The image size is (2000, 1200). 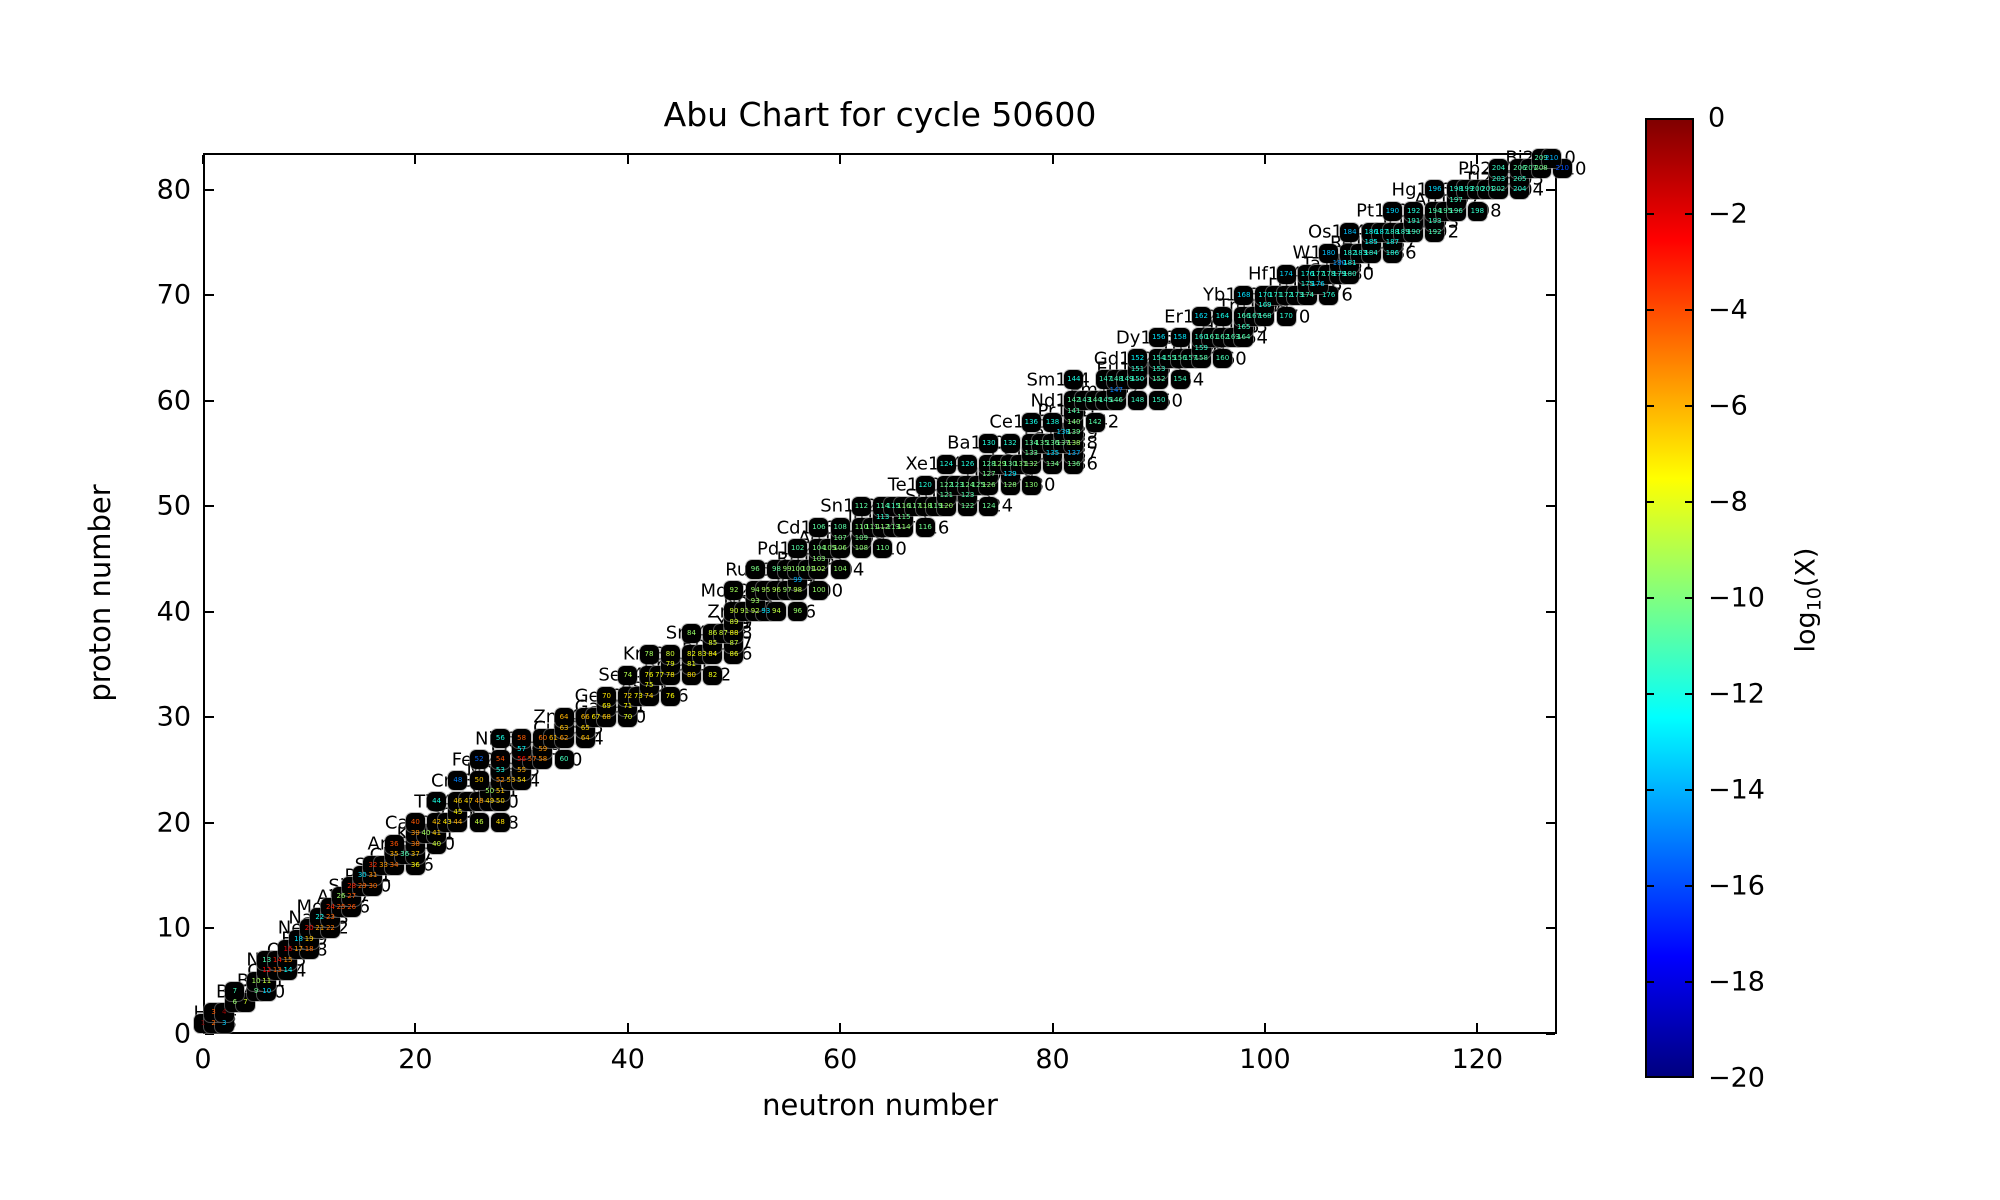 What do you see at coordinates (1031, 453) in the screenshot?
I see `isotope-mass-label: 133` at bounding box center [1031, 453].